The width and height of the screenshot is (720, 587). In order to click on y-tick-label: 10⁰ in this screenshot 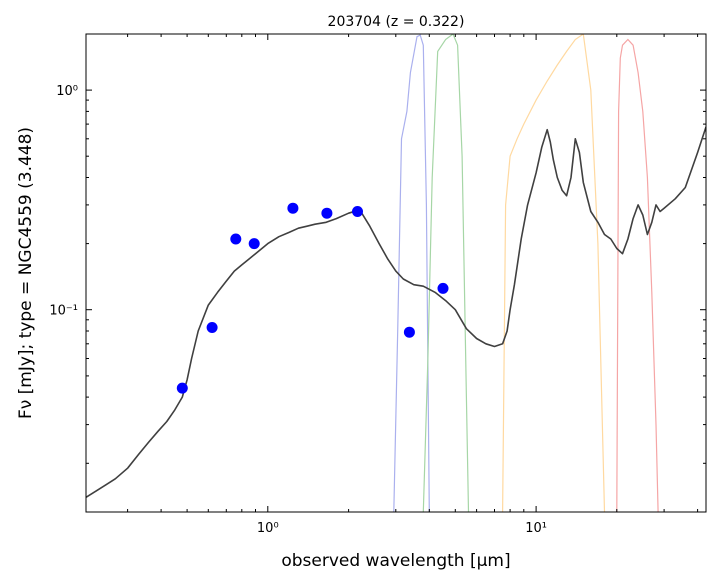, I will do `click(67, 91)`.